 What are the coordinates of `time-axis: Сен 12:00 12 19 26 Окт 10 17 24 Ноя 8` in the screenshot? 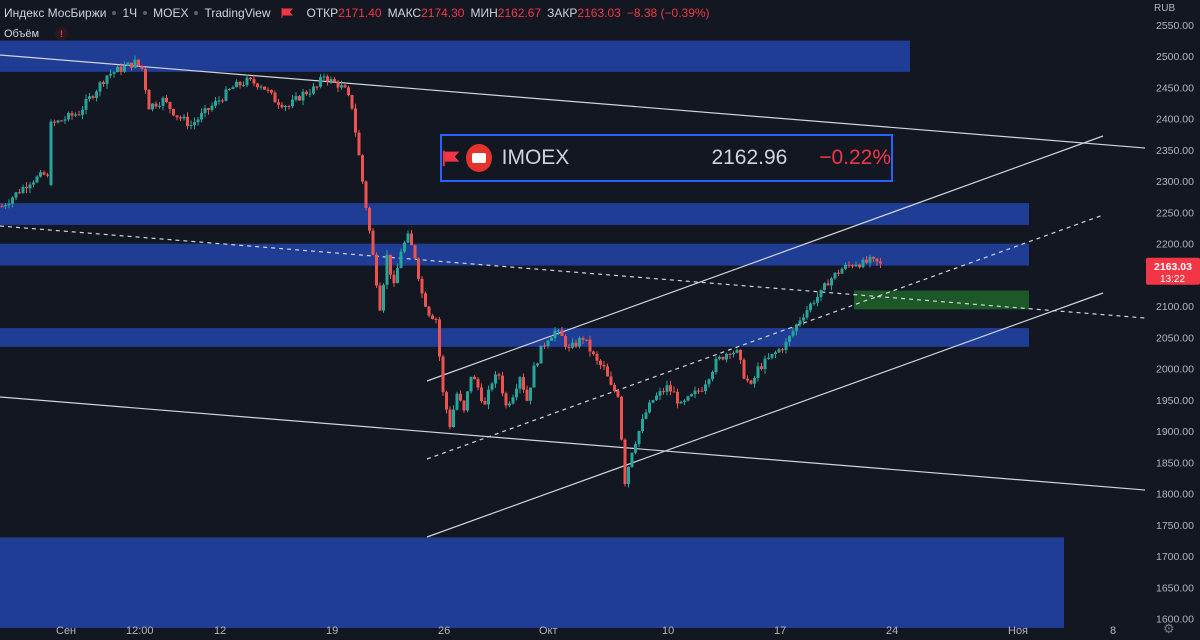 It's located at (586, 631).